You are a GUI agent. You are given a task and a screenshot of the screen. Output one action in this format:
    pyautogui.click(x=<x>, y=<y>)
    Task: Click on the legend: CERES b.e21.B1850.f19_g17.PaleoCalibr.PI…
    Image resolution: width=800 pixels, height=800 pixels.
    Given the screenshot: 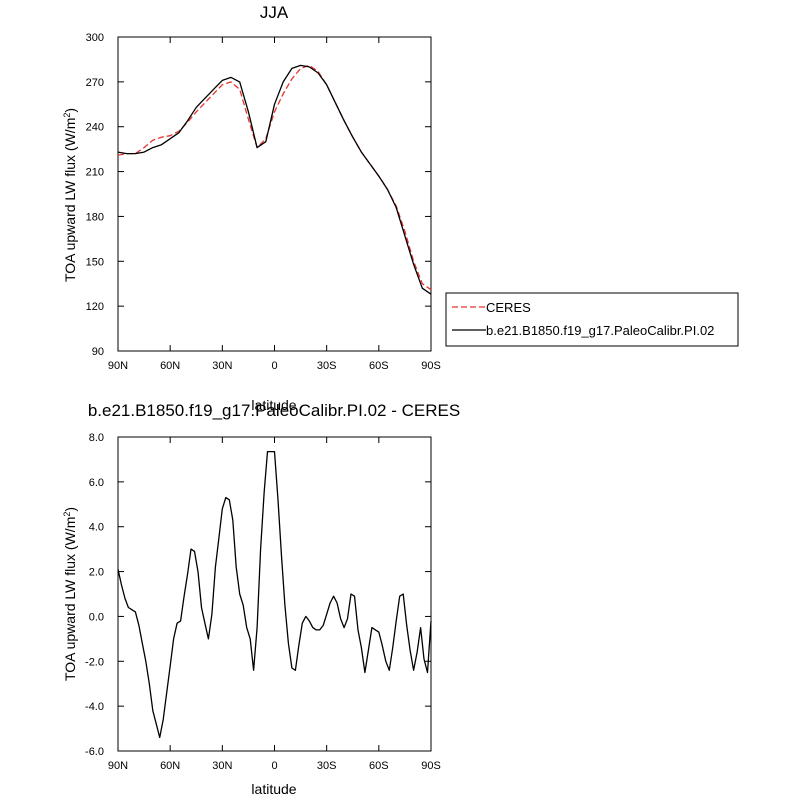 What is the action you would take?
    pyautogui.click(x=592, y=319)
    